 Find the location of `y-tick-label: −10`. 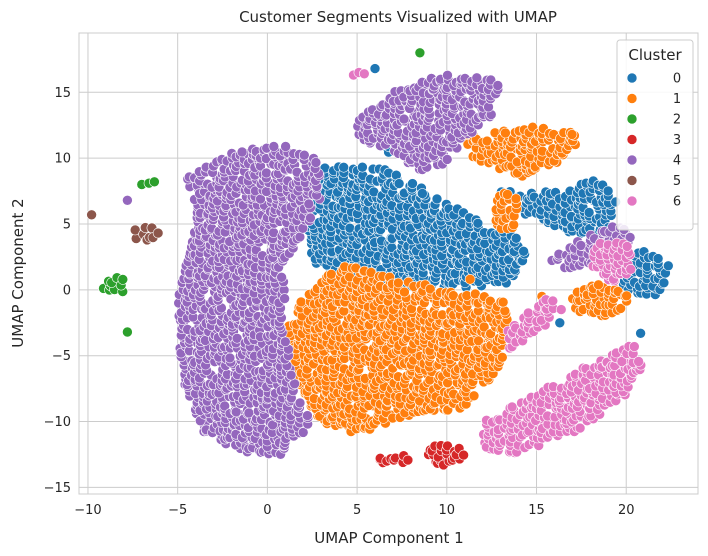

y-tick-label: −10 is located at coordinates (57, 422).